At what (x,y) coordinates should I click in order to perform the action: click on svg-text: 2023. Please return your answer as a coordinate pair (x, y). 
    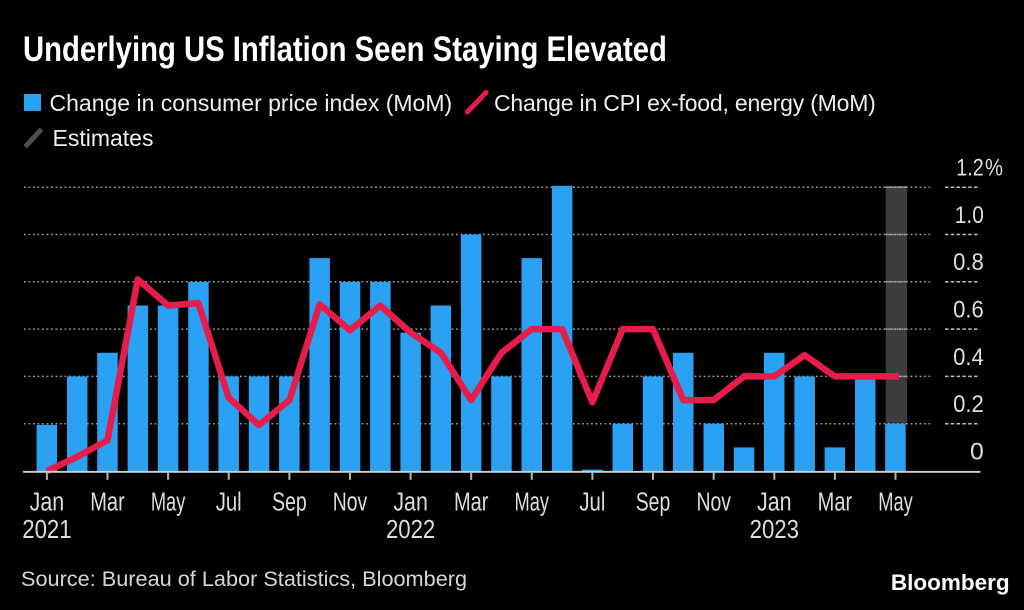
    Looking at the image, I should click on (774, 530).